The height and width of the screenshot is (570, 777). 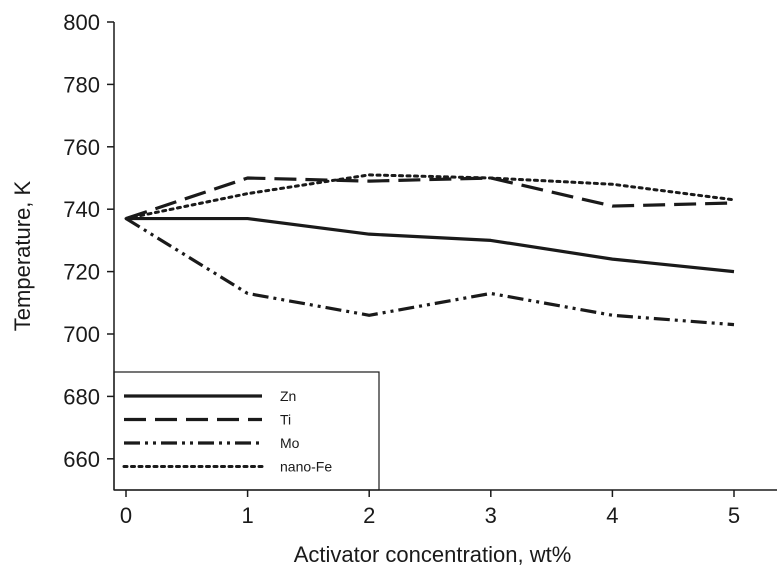 I want to click on legend-label-mo: Mo, so click(x=290, y=443).